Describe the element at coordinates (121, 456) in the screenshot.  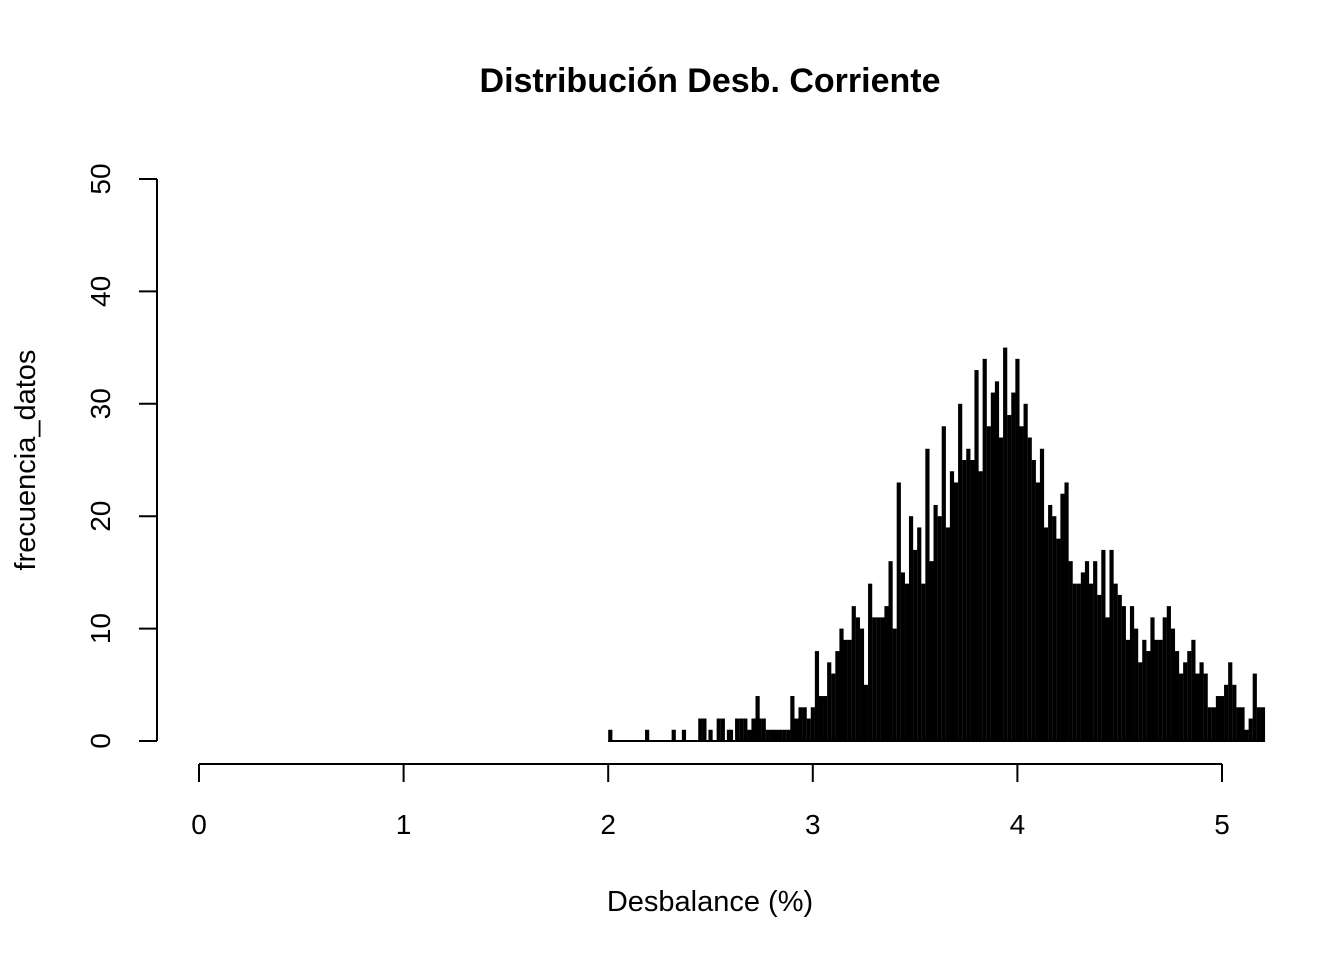
I see `y-axis: 0 10 20 30 40 50` at that location.